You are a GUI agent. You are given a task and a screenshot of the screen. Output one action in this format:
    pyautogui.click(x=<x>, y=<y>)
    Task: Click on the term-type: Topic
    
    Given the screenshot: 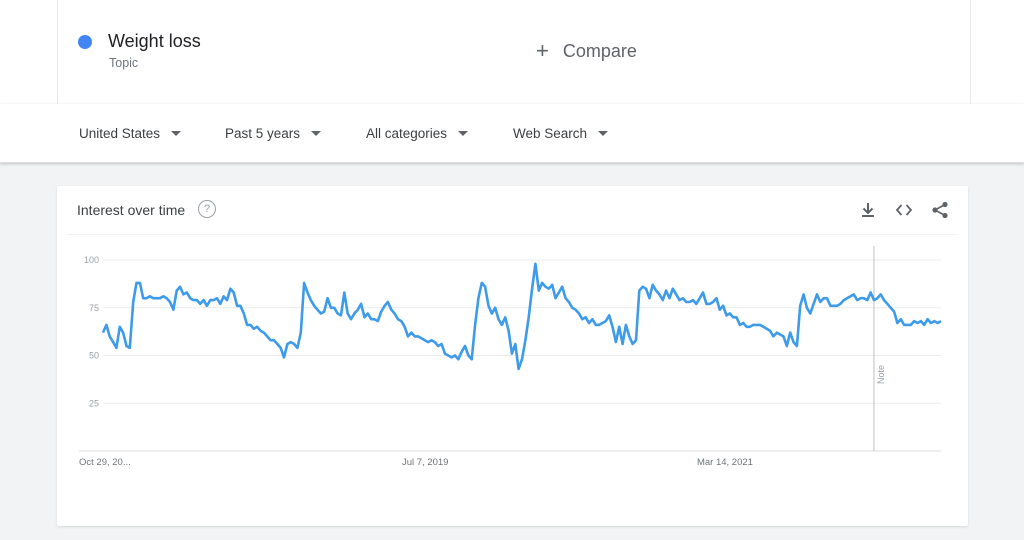 What is the action you would take?
    pyautogui.click(x=124, y=63)
    